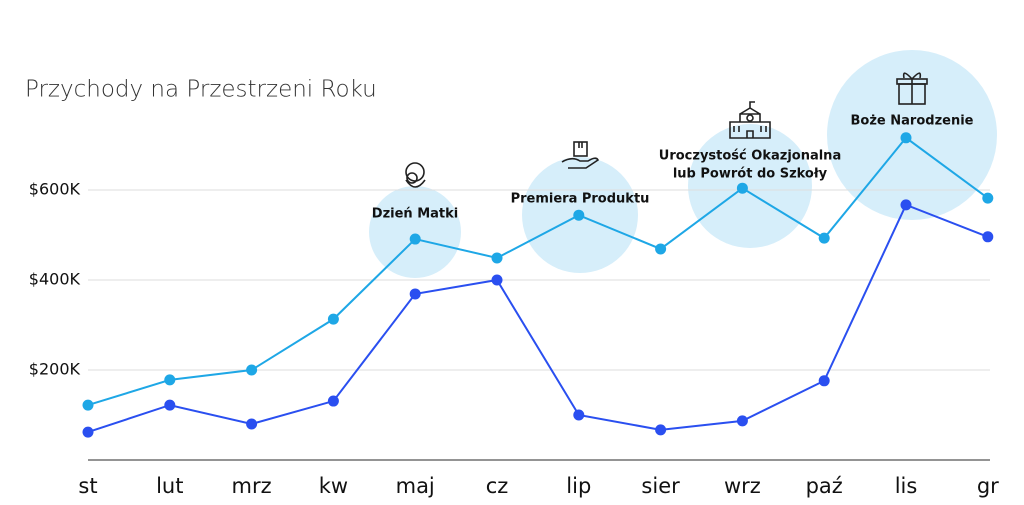 Image resolution: width=1024 pixels, height=505 pixels. What do you see at coordinates (750, 156) in the screenshot?
I see `annotation-label: Uroczystość Okazjonalna` at bounding box center [750, 156].